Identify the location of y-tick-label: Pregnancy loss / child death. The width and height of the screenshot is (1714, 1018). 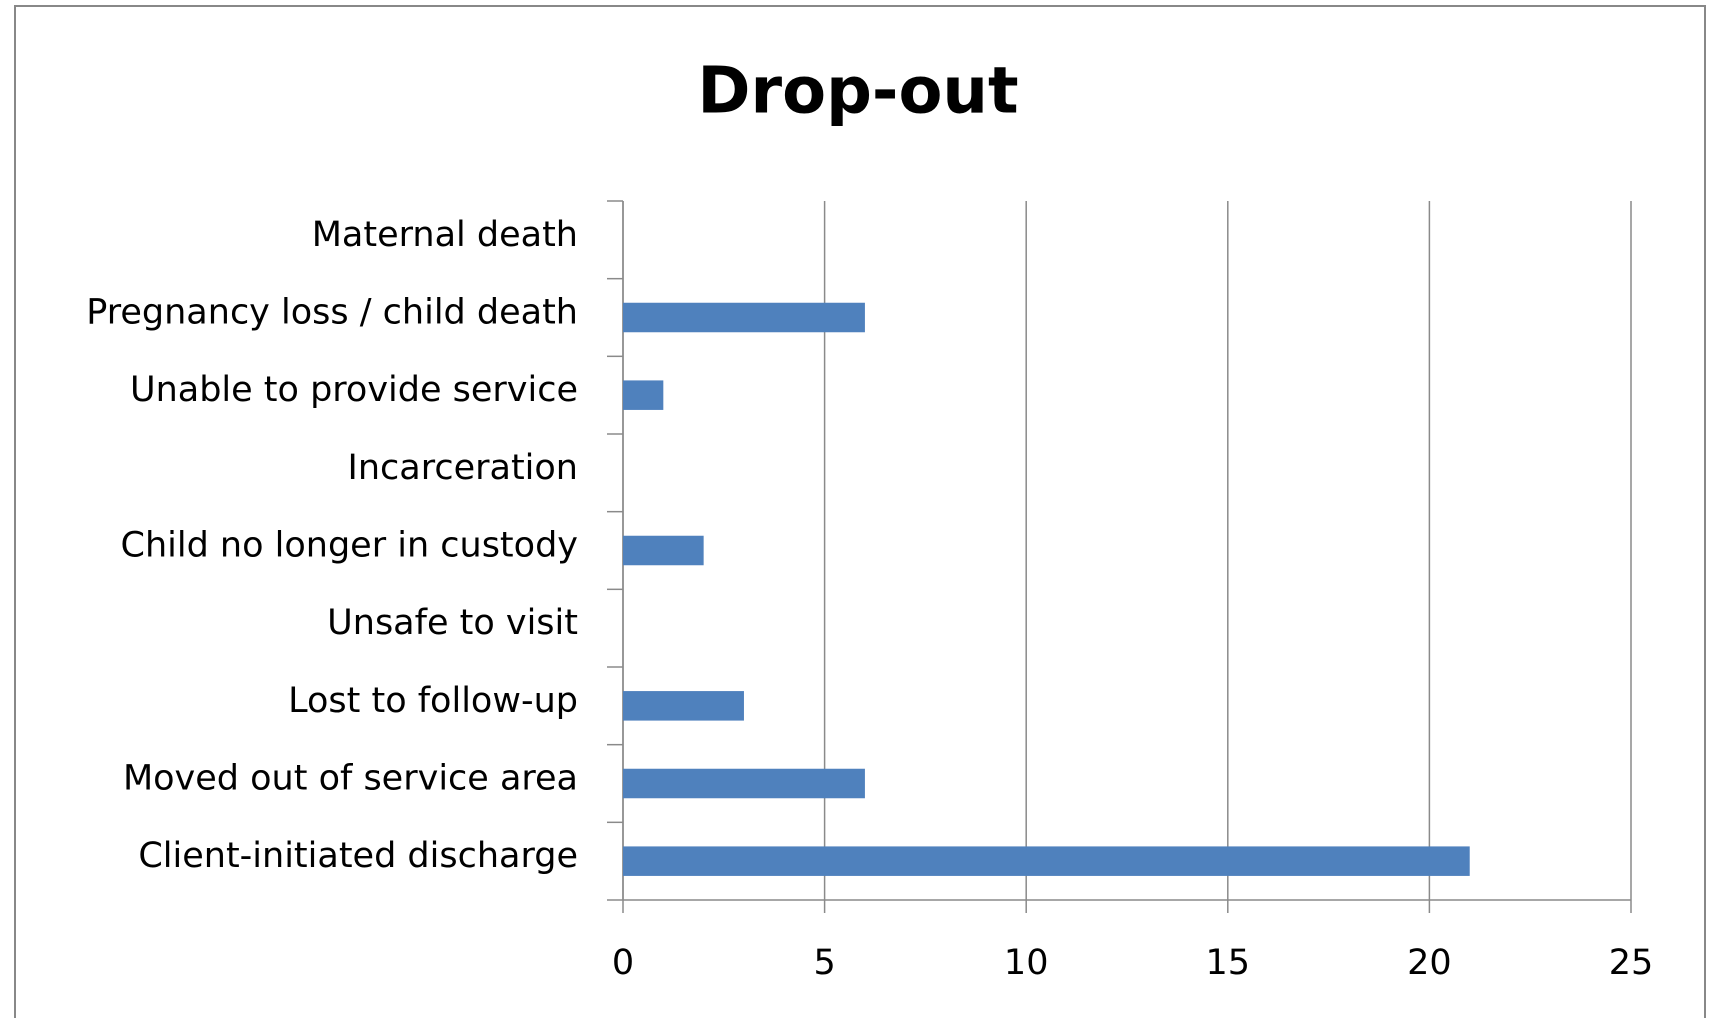
(332, 313).